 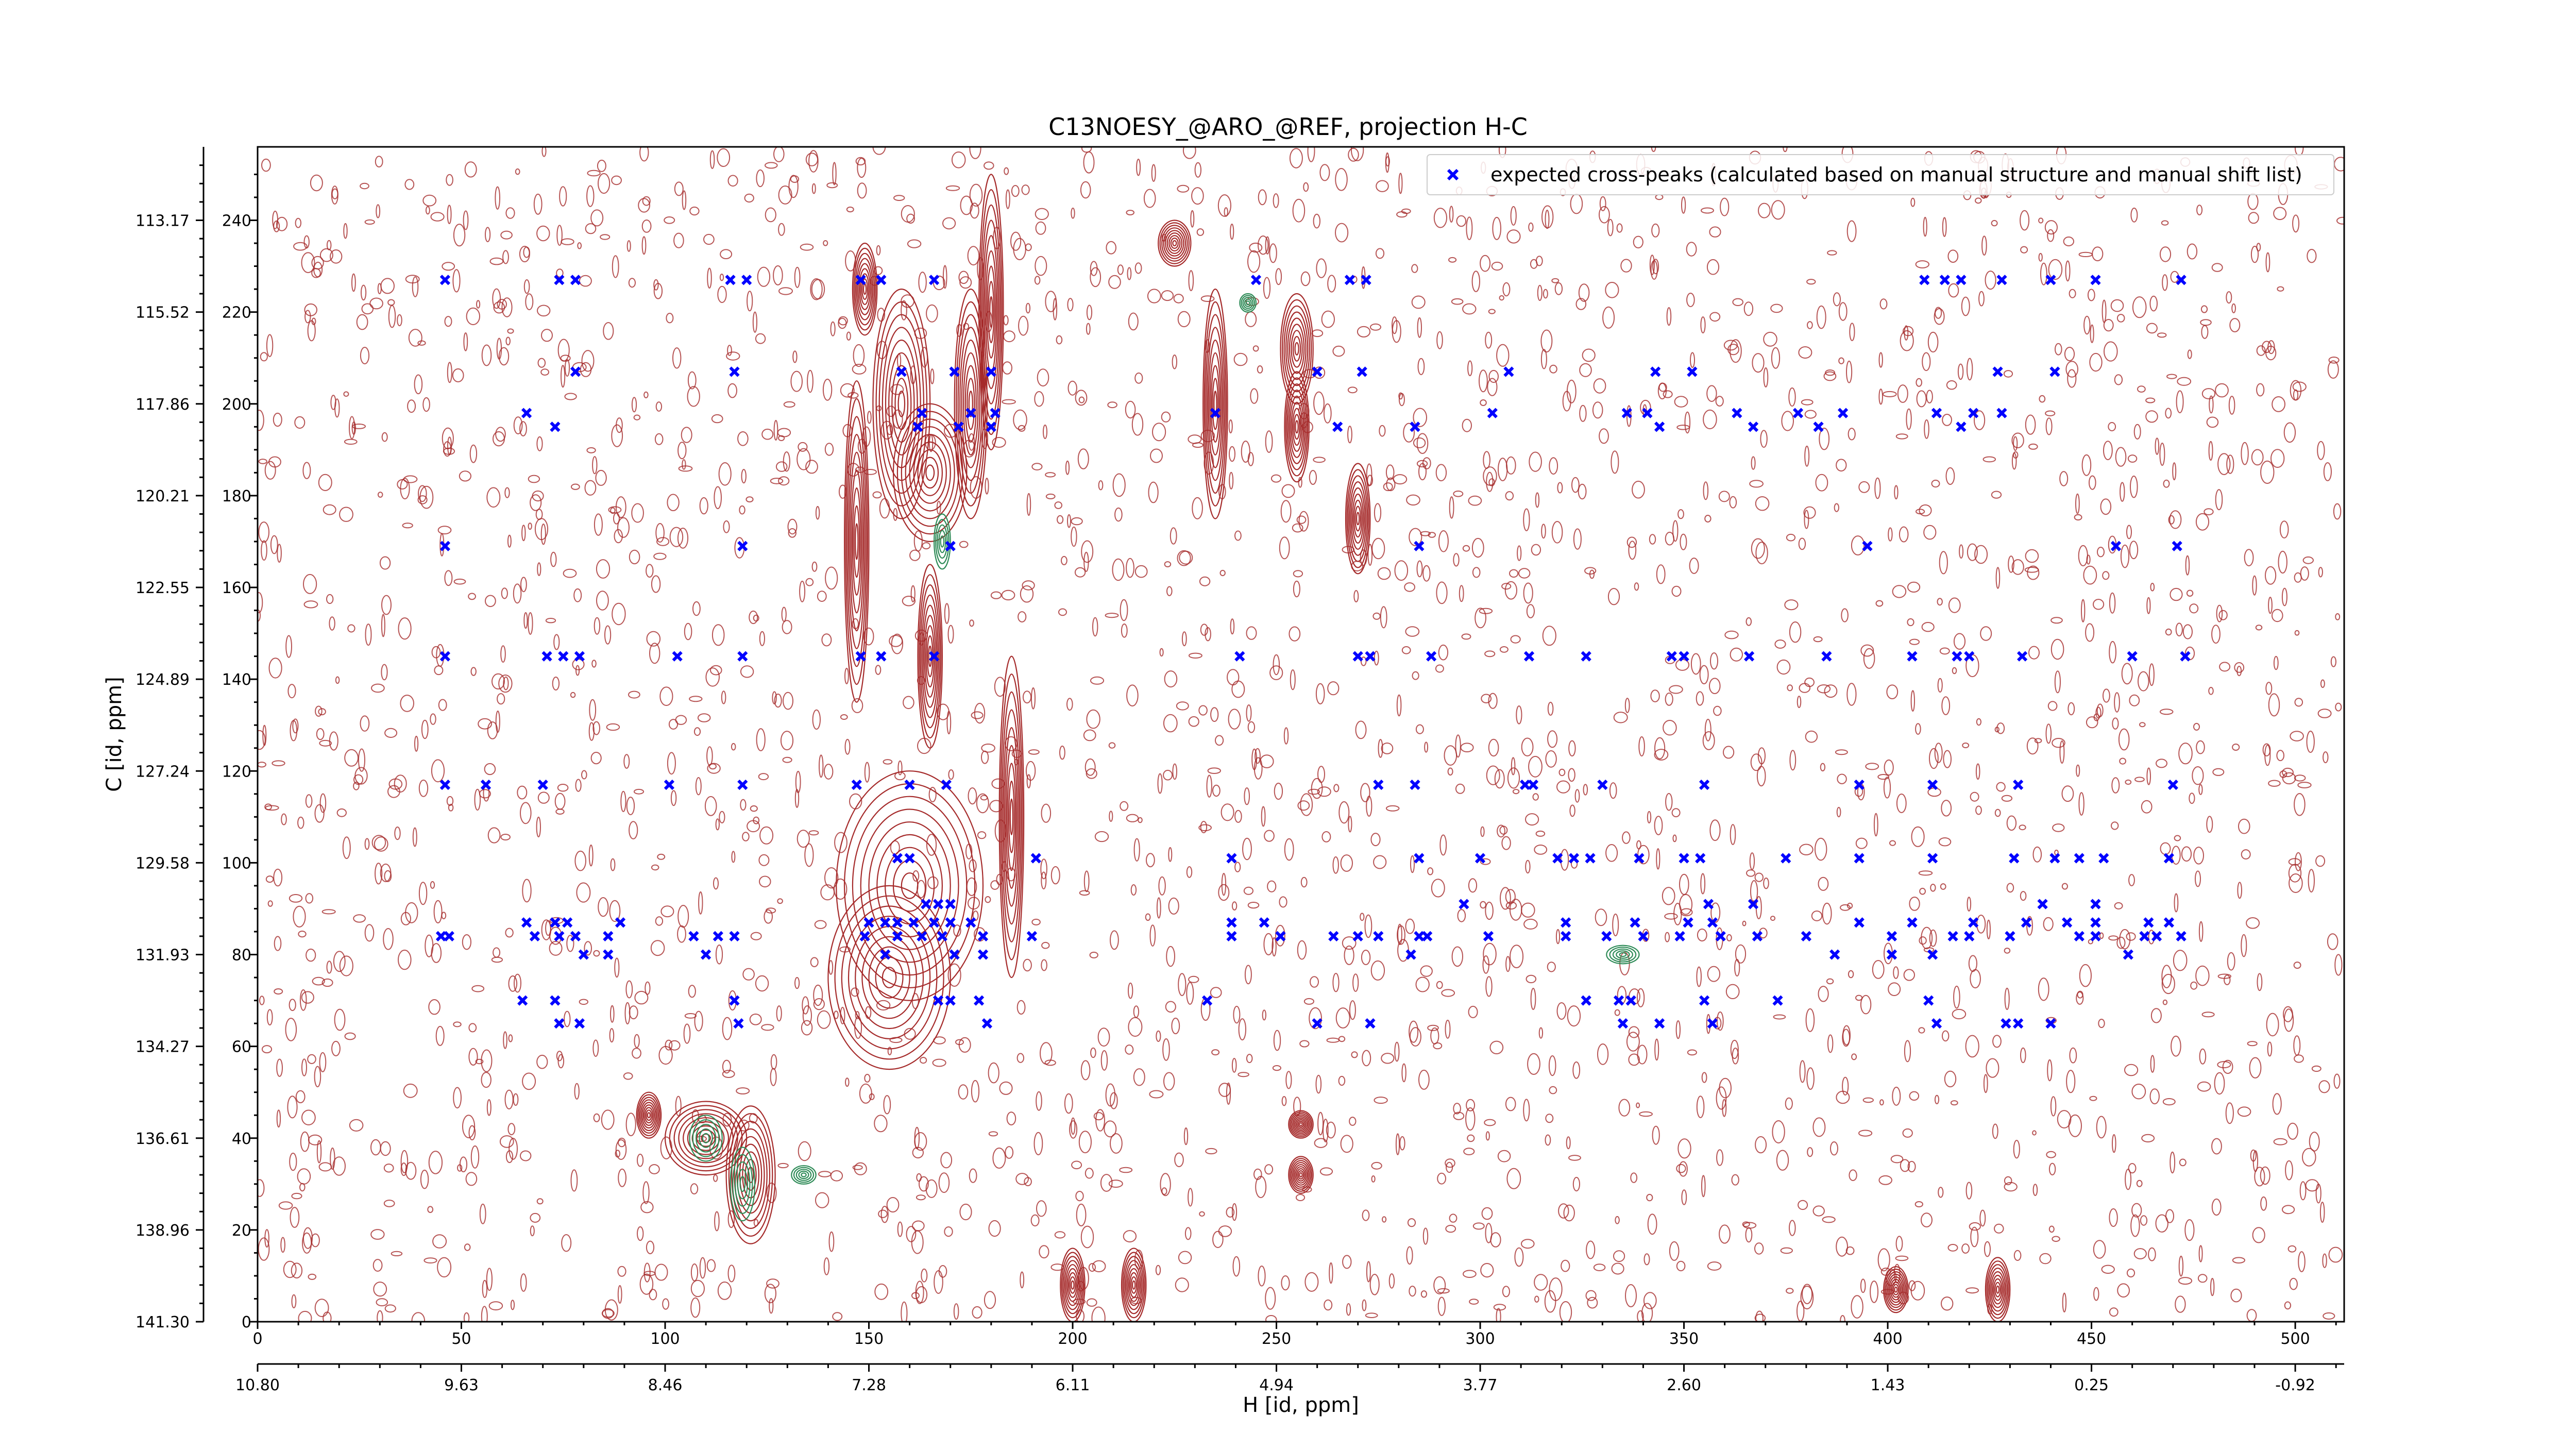 I want to click on negative-contour-cluster, so click(x=743, y=1184).